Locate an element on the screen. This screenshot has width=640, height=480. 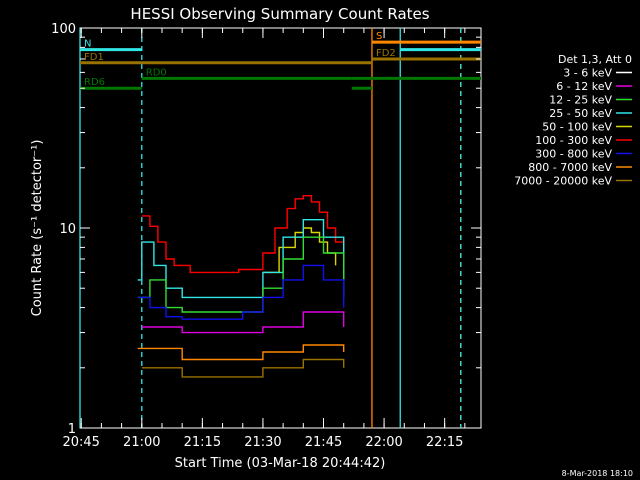
y-tick-label: 100 is located at coordinates (63, 29).